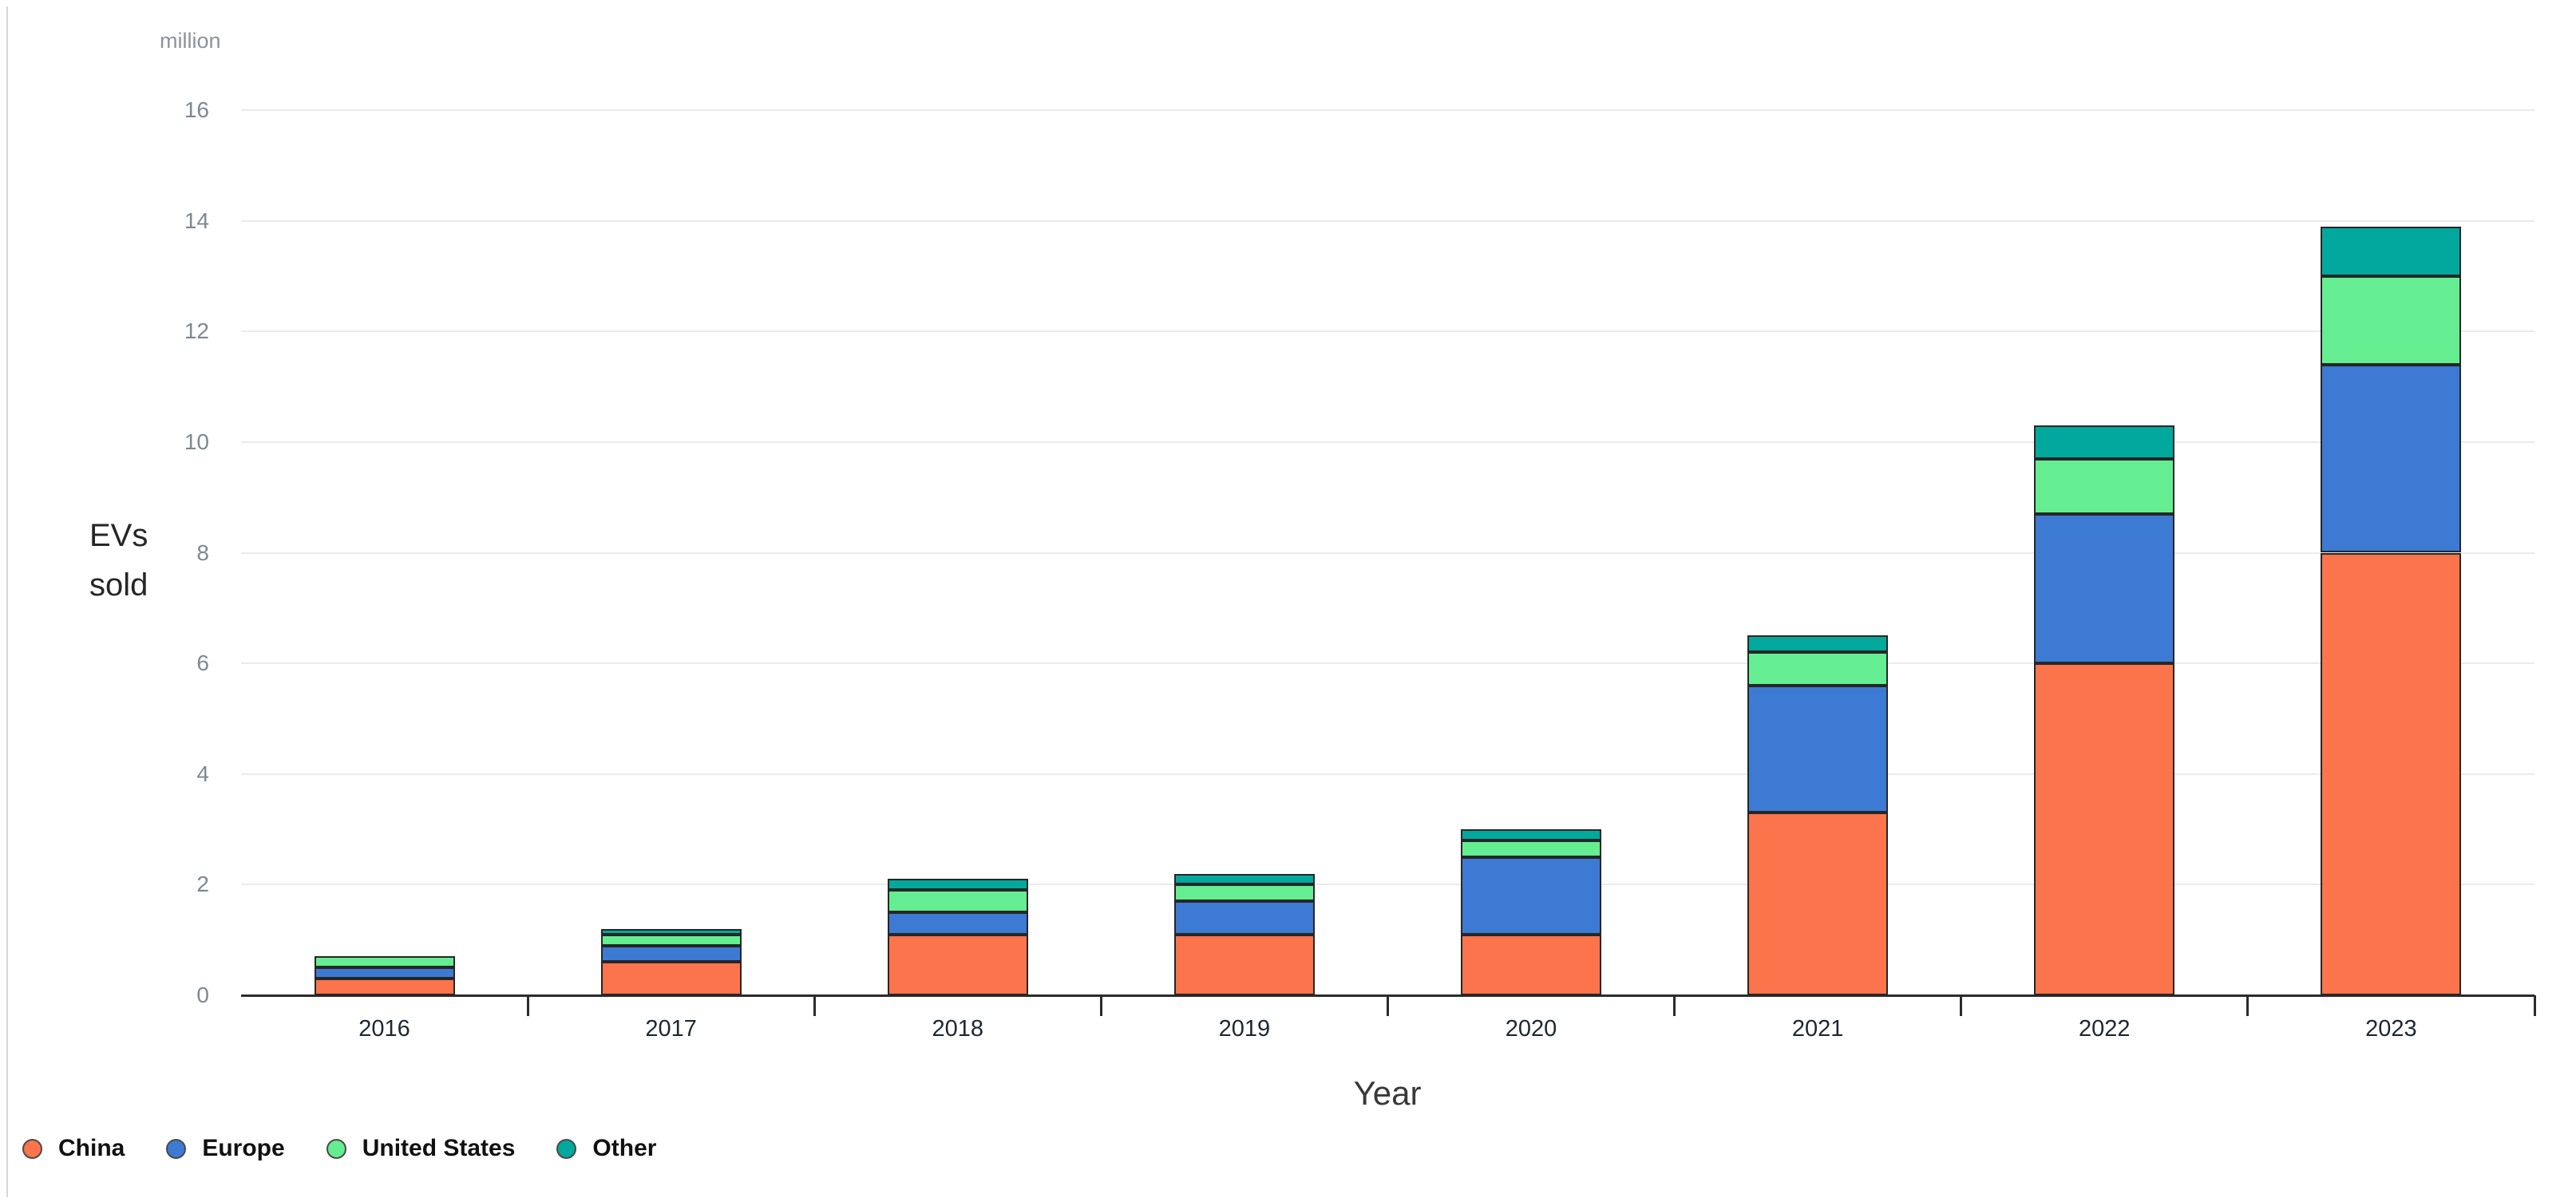 The width and height of the screenshot is (2576, 1202). What do you see at coordinates (671, 931) in the screenshot?
I see `bar-2017-other` at bounding box center [671, 931].